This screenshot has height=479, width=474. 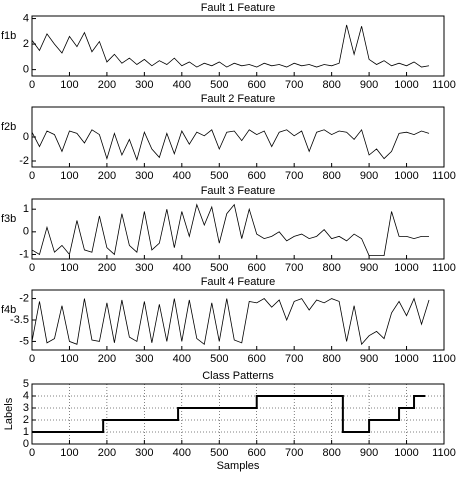 I want to click on y-axis-label: f1b, so click(x=8, y=36).